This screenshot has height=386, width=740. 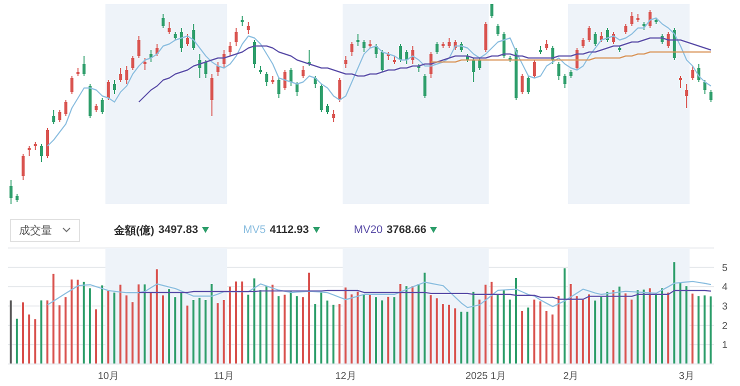 What do you see at coordinates (368, 230) in the screenshot?
I see `text: MV20` at bounding box center [368, 230].